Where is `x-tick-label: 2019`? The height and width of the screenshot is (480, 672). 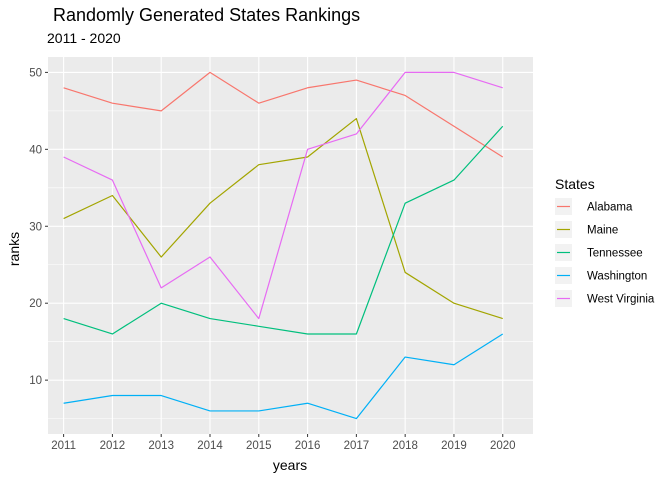 x-tick-label: 2019 is located at coordinates (454, 446).